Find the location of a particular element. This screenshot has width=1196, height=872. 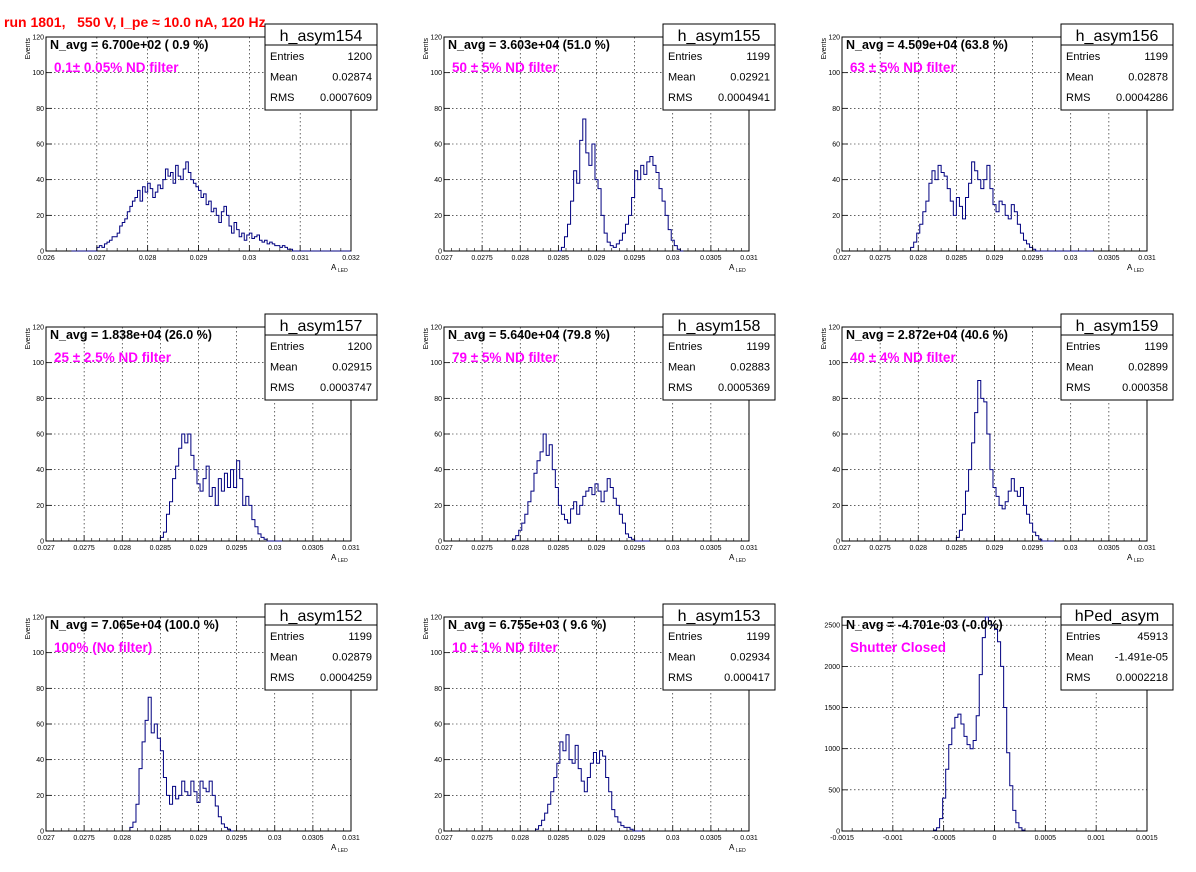

x-tick-label: 0 is located at coordinates (995, 838).